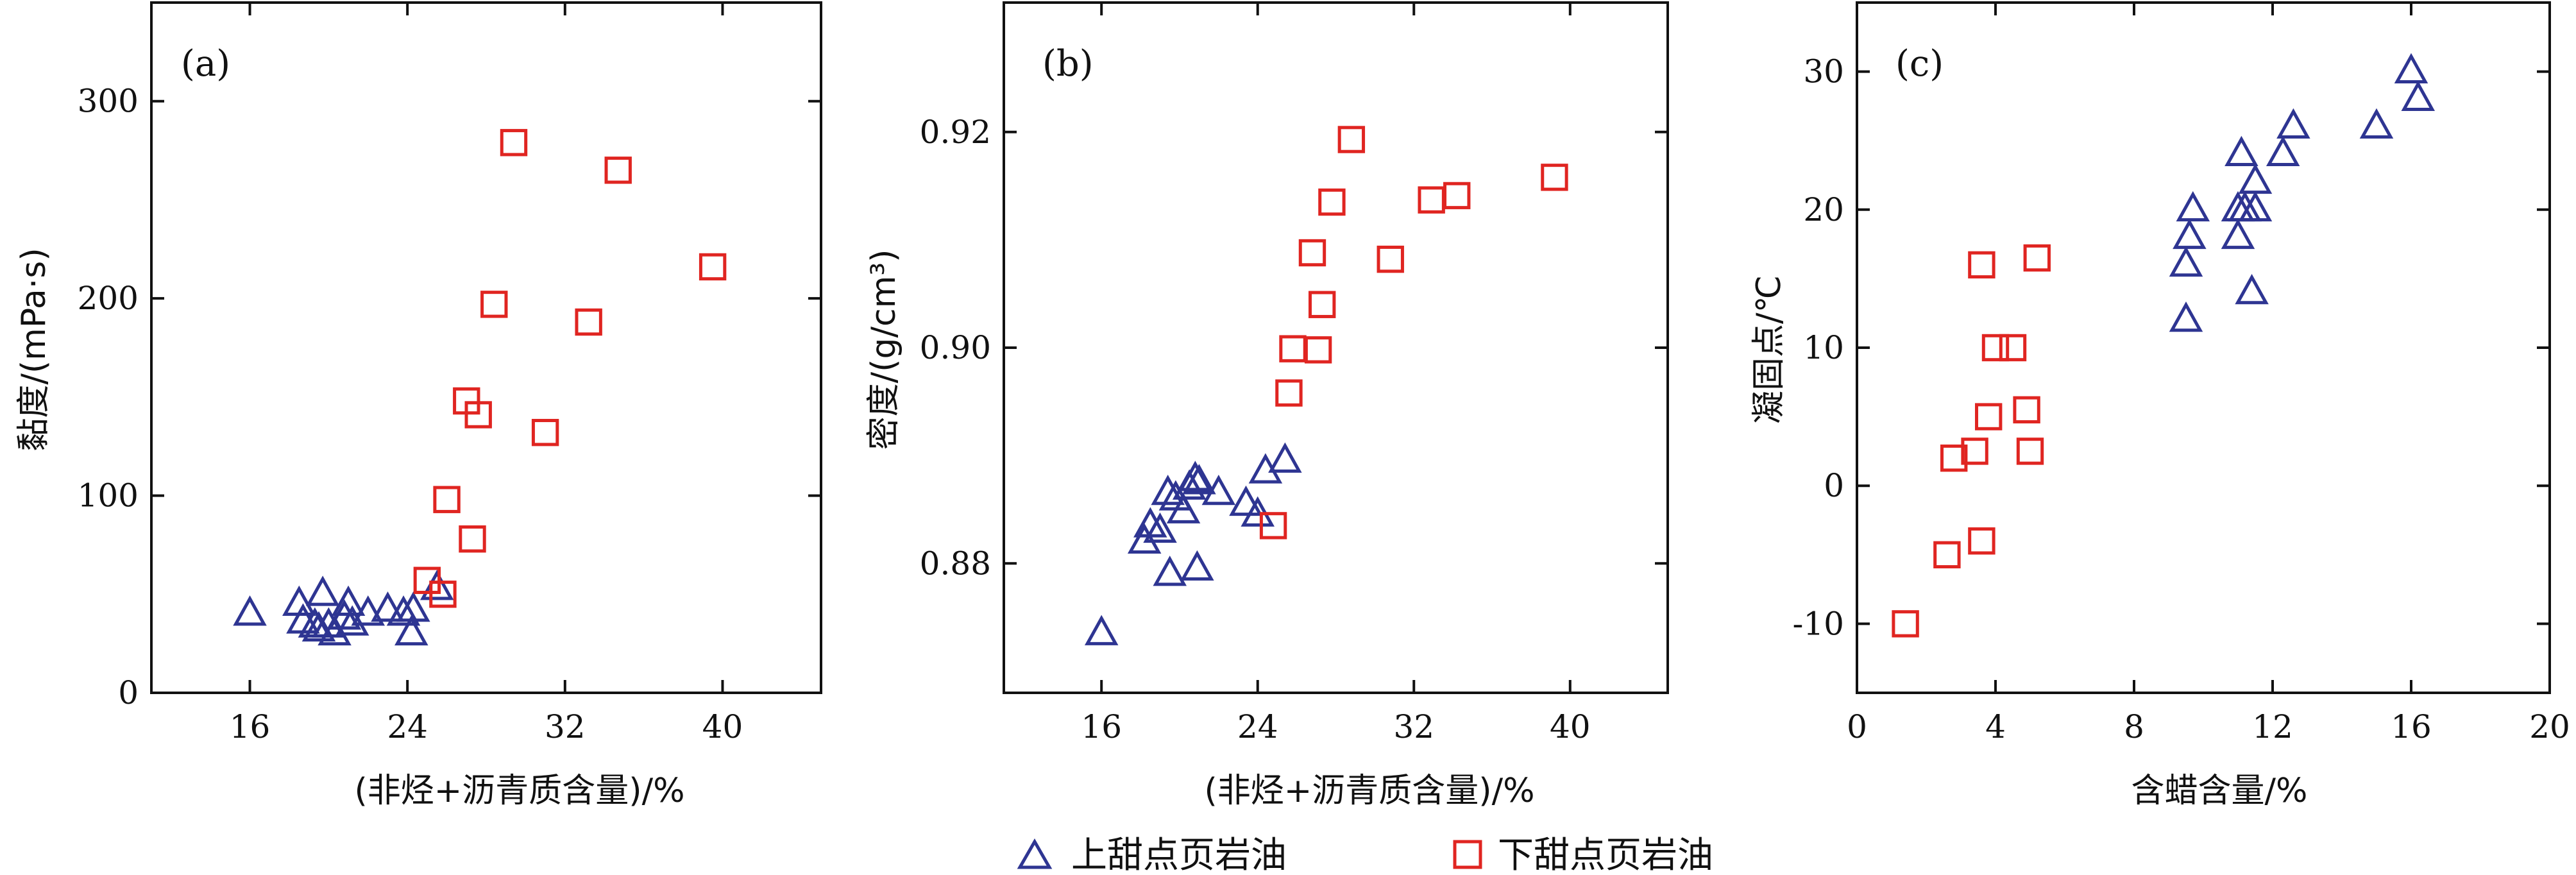  What do you see at coordinates (1857, 726) in the screenshot?
I see `panel-c-x-tick-label: 0` at bounding box center [1857, 726].